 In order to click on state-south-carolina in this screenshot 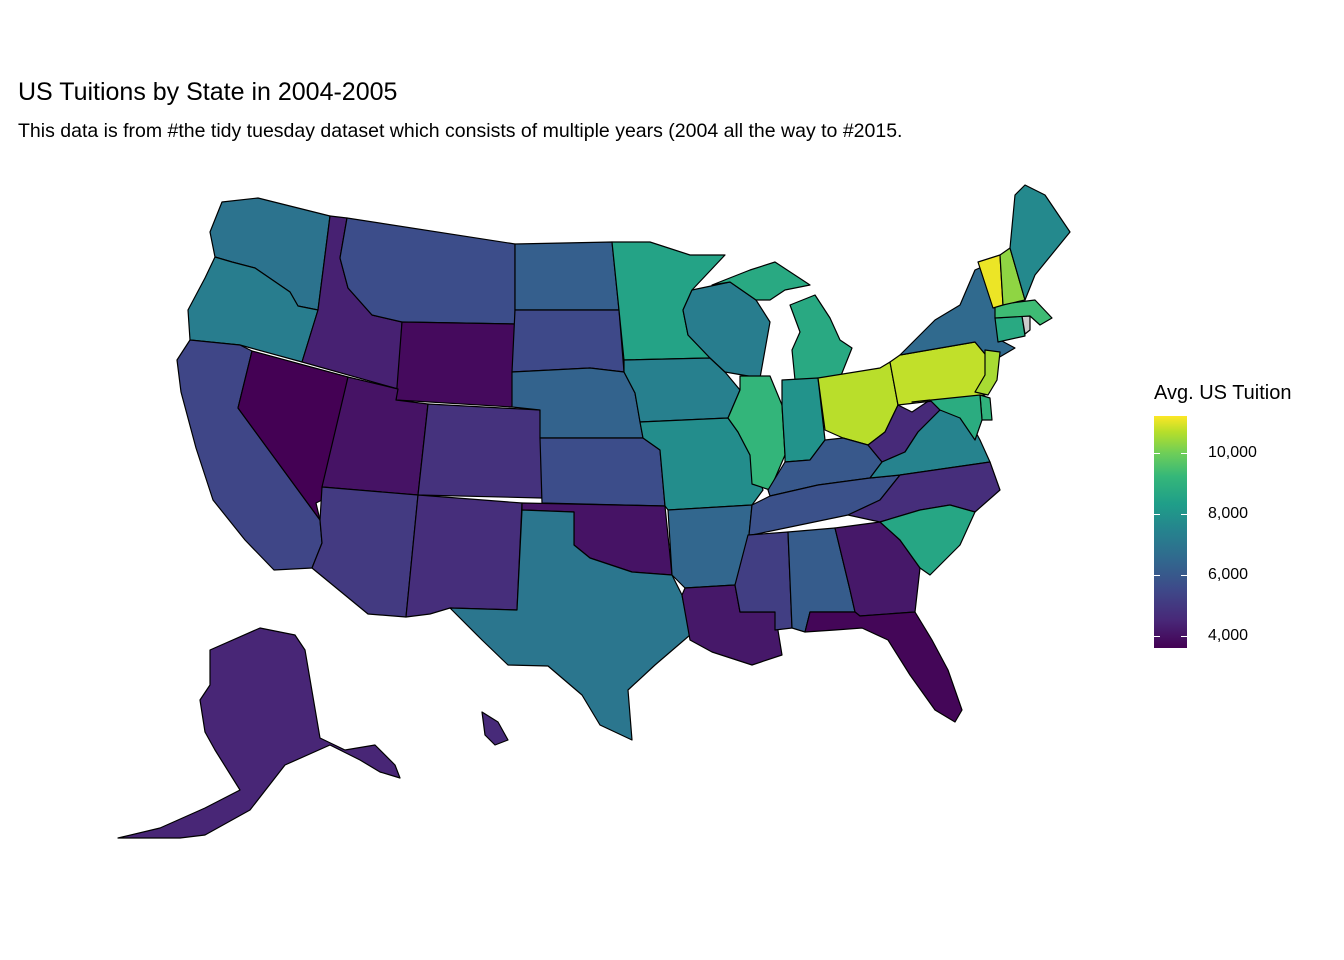, I will do `click(927, 540)`.